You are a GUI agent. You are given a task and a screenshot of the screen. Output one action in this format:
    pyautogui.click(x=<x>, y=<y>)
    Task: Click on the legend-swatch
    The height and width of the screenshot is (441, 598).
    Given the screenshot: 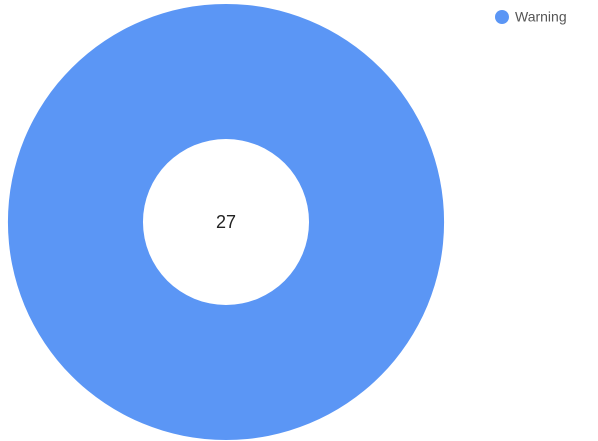 What is the action you would take?
    pyautogui.click(x=502, y=17)
    